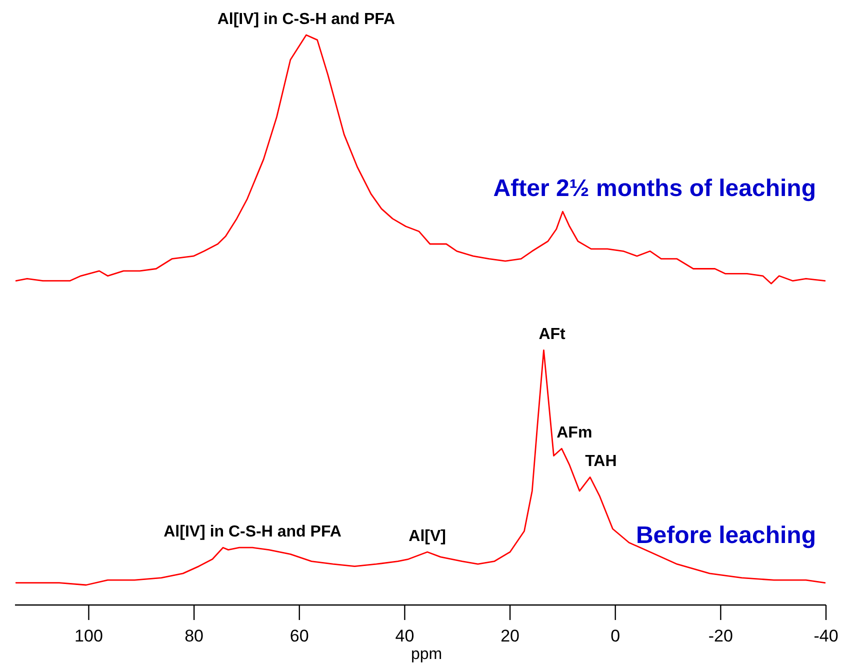 This screenshot has height=666, width=843. Describe the element at coordinates (426, 654) in the screenshot. I see `x-axis-title: ppm` at that location.